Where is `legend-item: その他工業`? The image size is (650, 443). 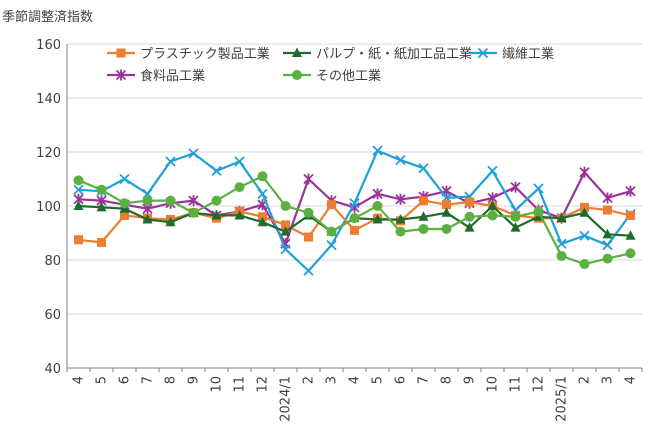 legend-item: その他工業 is located at coordinates (332, 76).